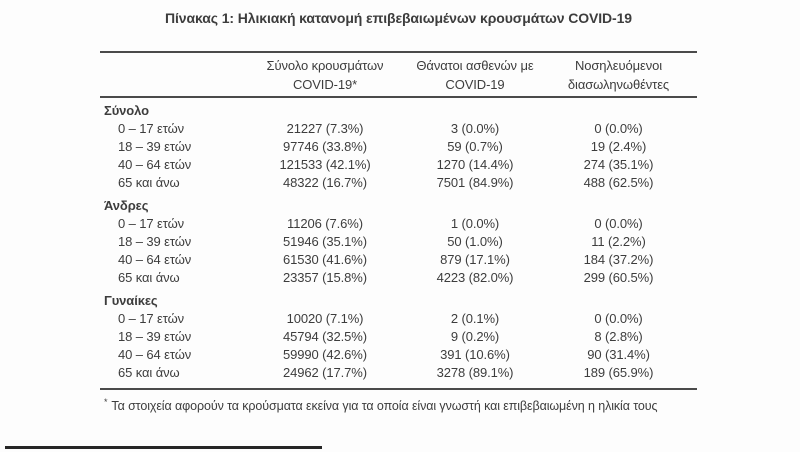 Image resolution: width=800 pixels, height=452 pixels. I want to click on deaths-cell: 1270 (14.4%), so click(475, 164).